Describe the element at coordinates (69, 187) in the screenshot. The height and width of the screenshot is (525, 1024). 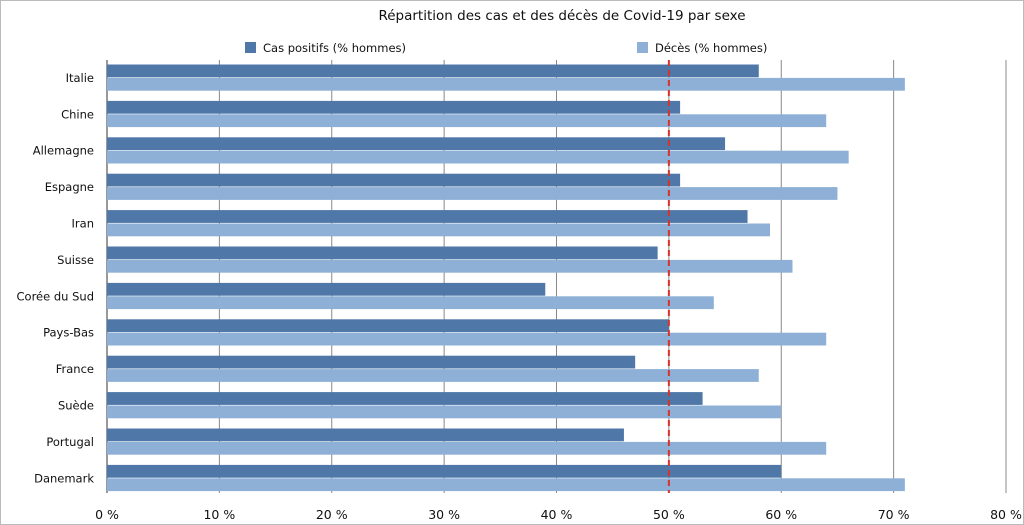
I see `category-label: Espagne` at that location.